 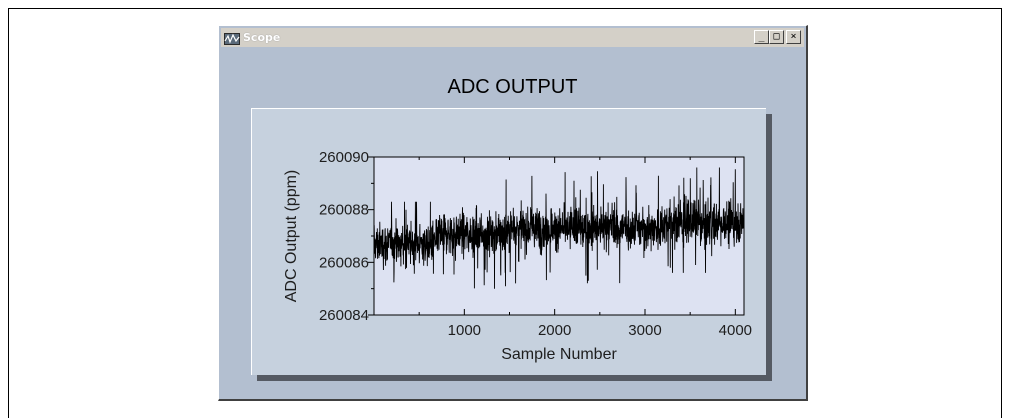 What do you see at coordinates (344, 315) in the screenshot?
I see `y-tick-label: 260084` at bounding box center [344, 315].